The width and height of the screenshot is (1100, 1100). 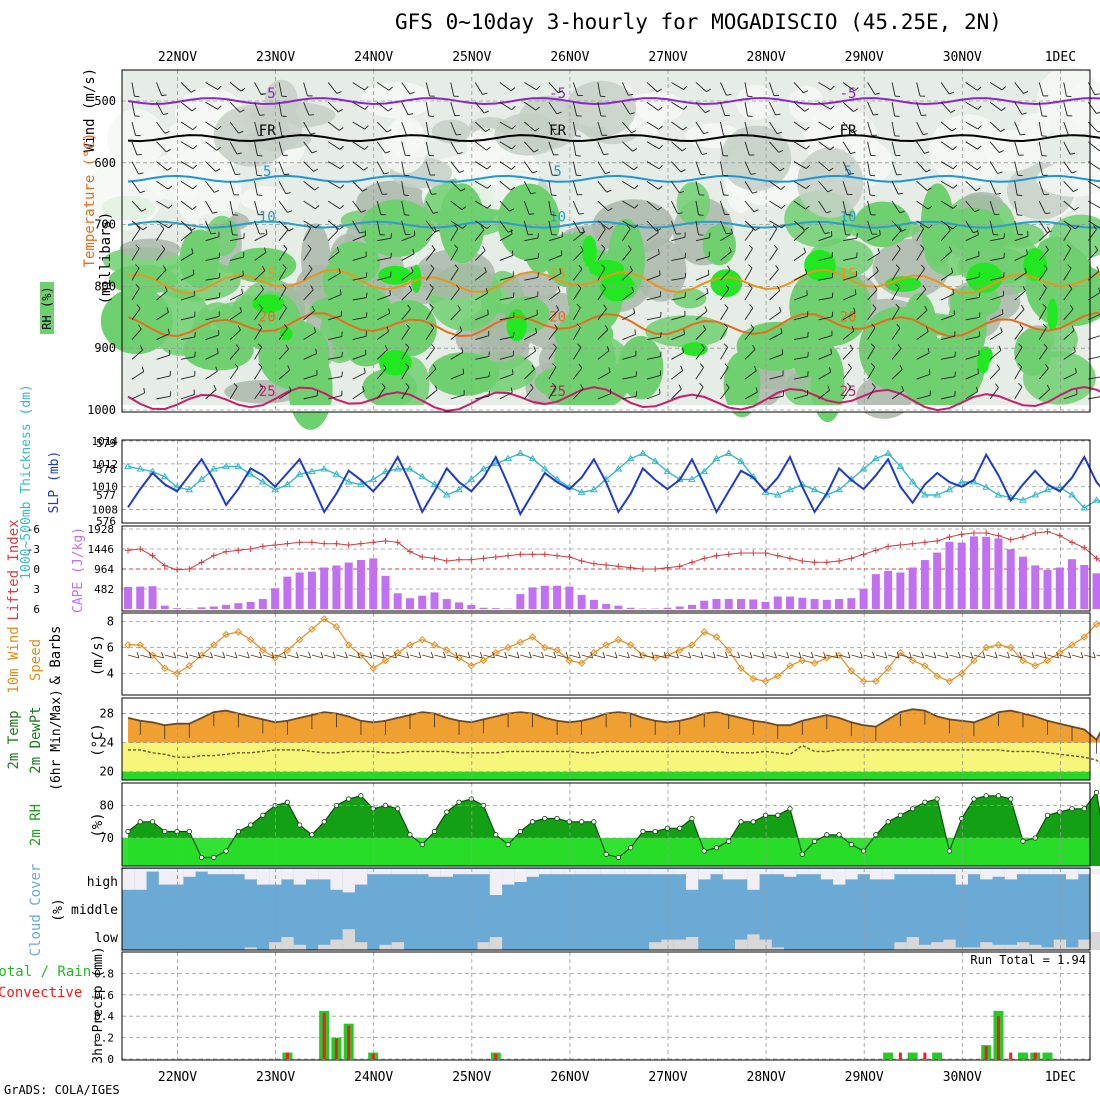 I want to click on cloud-low-bar, so click(x=250, y=948).